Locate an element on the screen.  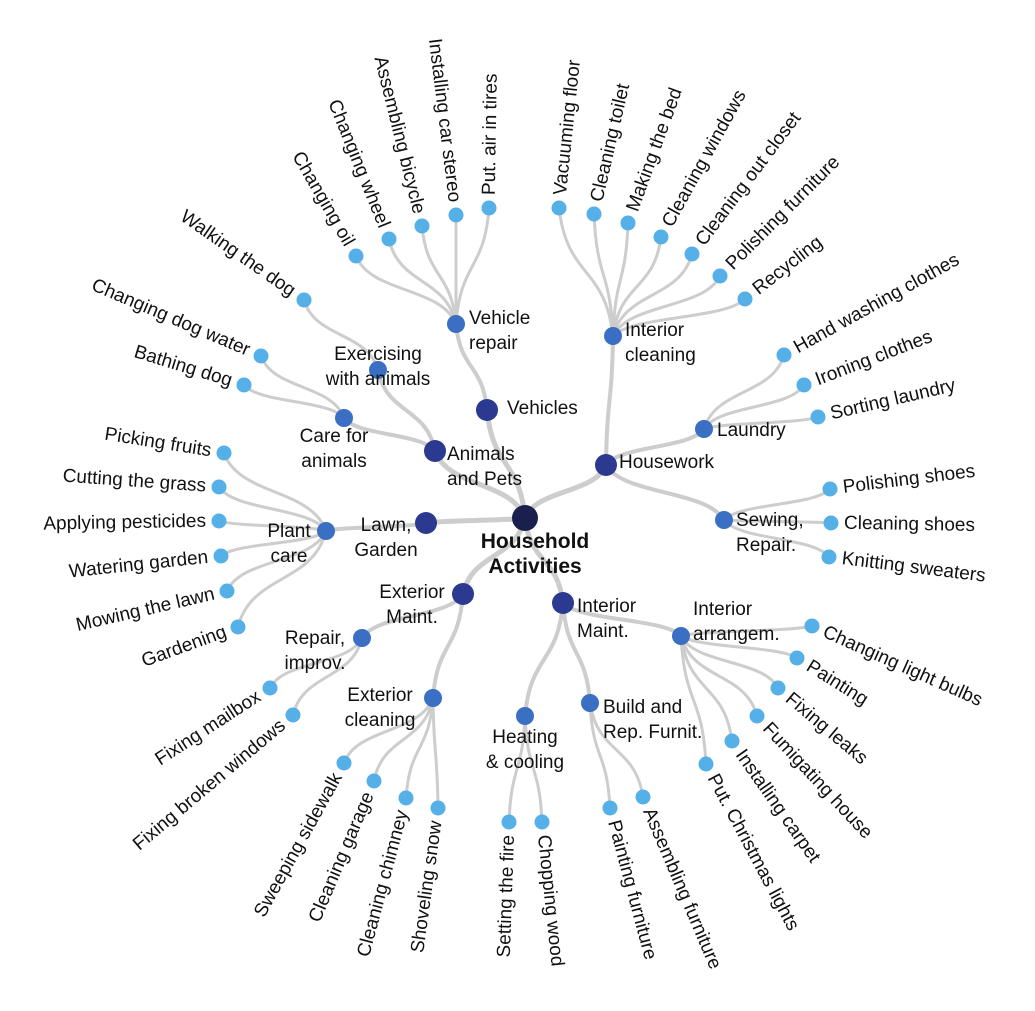
edge-animals-exercising is located at coordinates (406, 410).